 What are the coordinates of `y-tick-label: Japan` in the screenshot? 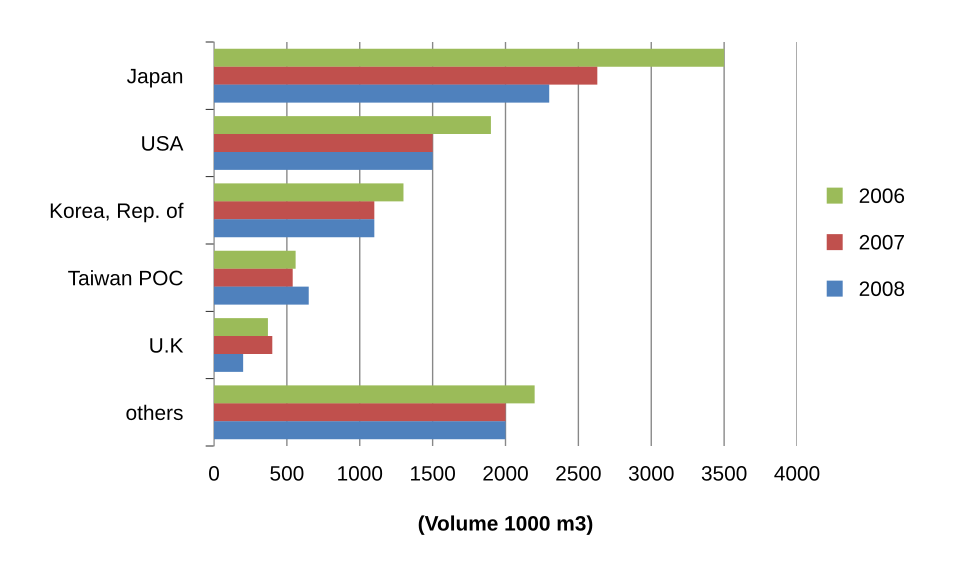 It's located at (154, 78).